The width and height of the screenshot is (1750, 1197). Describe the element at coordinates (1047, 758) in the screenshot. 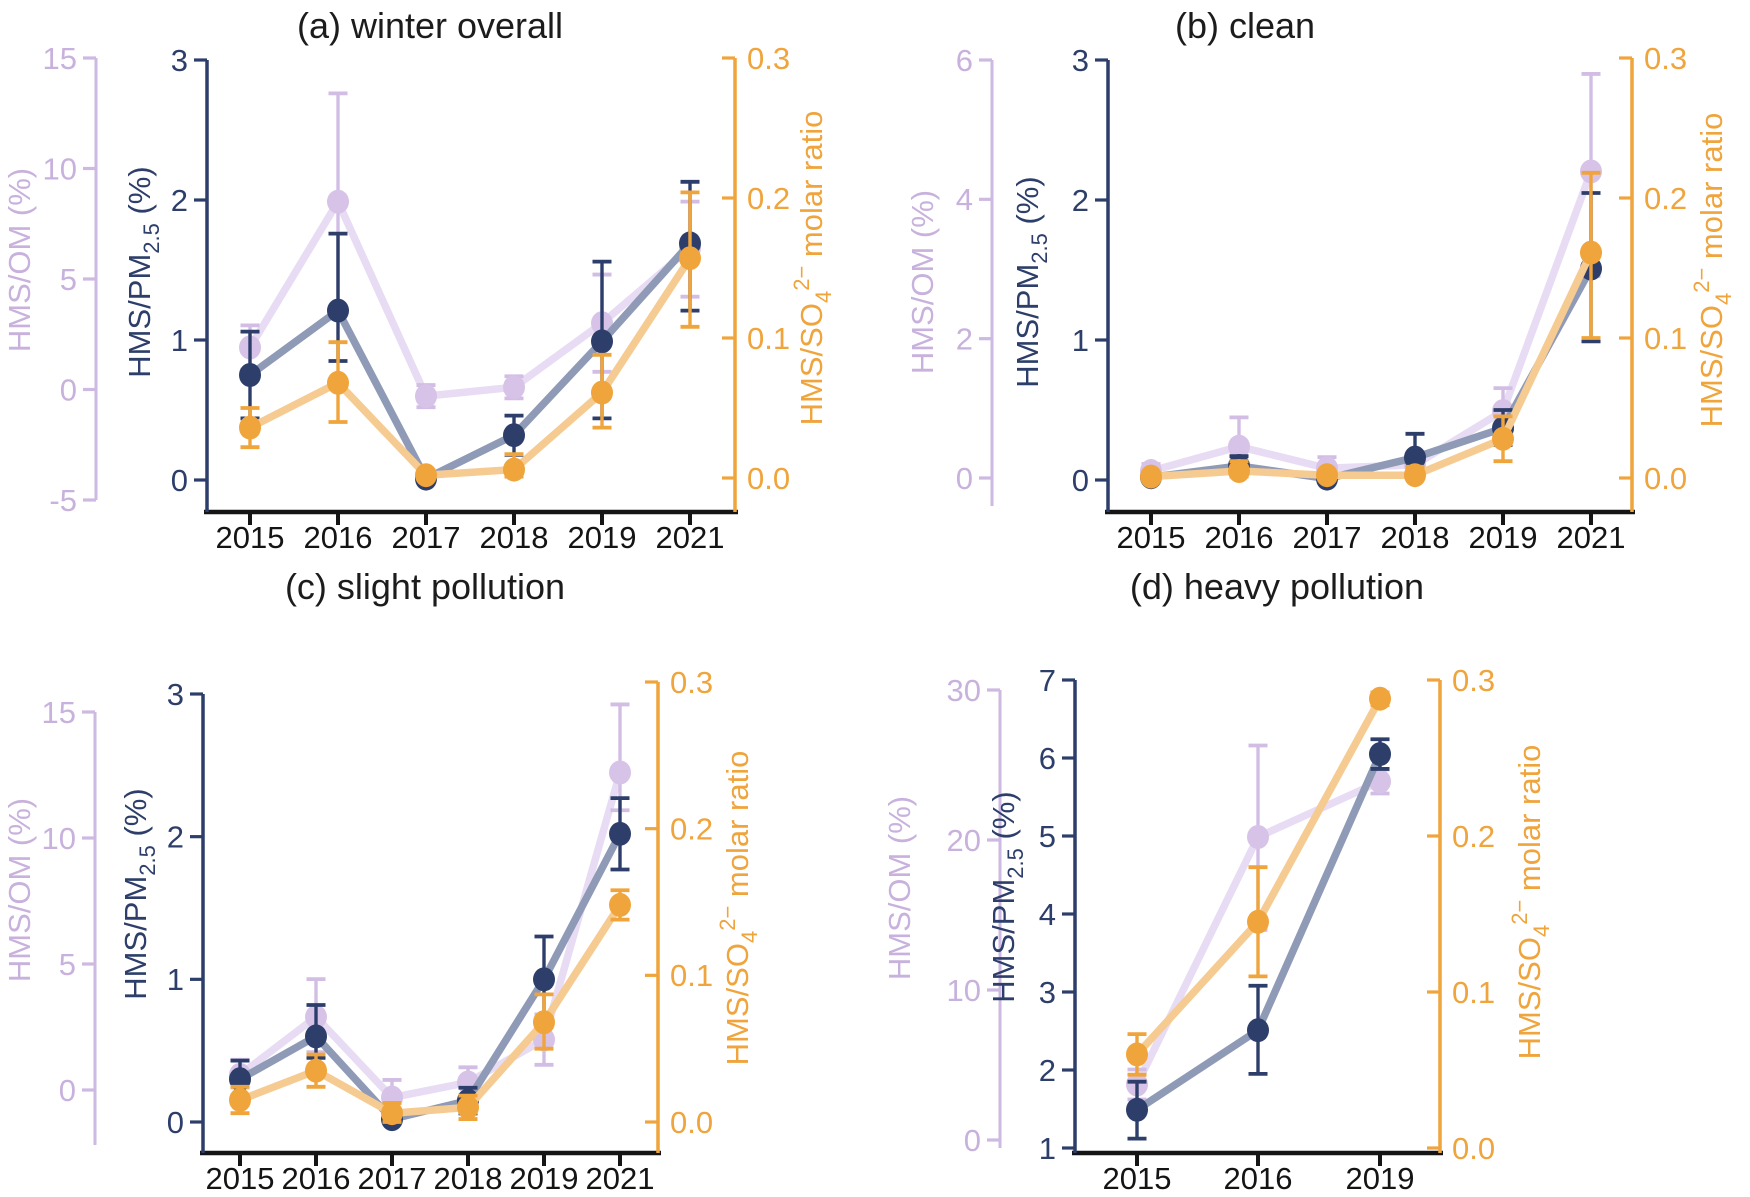

I see `tick-label-pm: 6` at that location.